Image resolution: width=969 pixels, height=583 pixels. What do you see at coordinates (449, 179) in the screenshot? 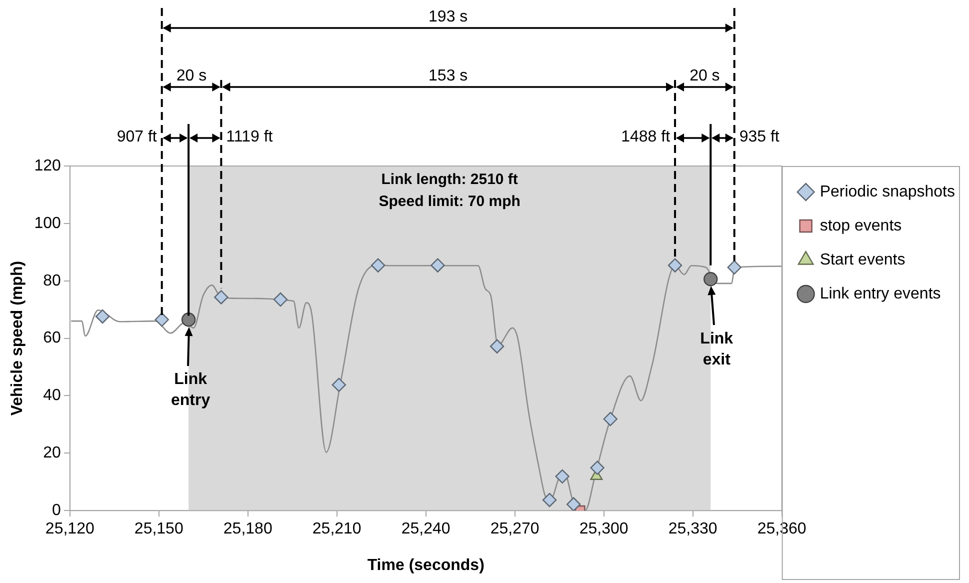
I see `annotation: Link length: 2510 ft` at bounding box center [449, 179].